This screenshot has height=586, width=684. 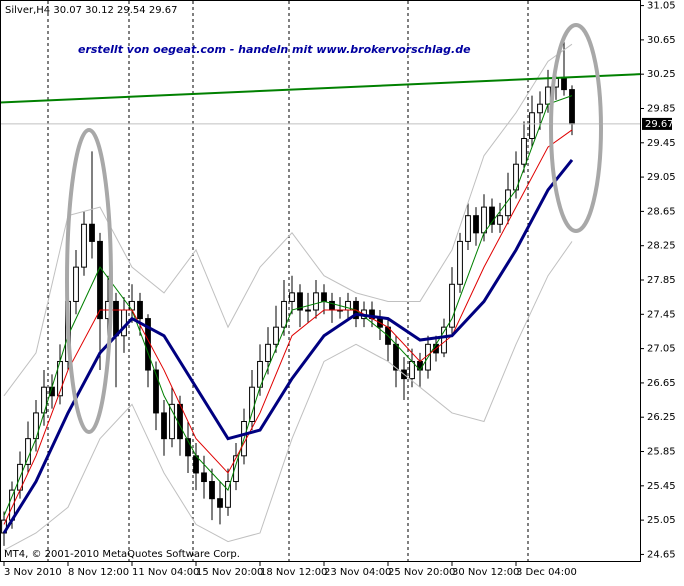 I want to click on price-label: 29.67, so click(x=659, y=124).